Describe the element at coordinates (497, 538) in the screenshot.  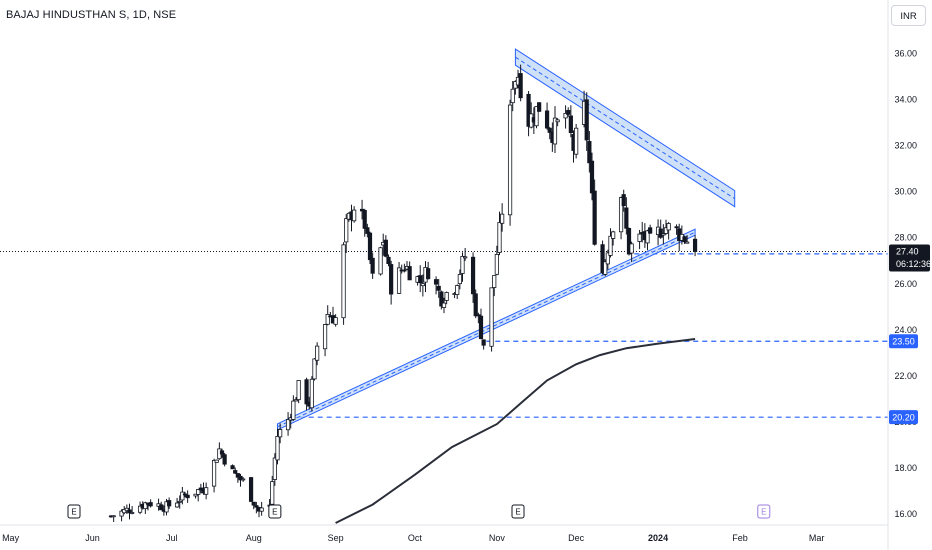
I see `x-tick-label: Nov` at that location.